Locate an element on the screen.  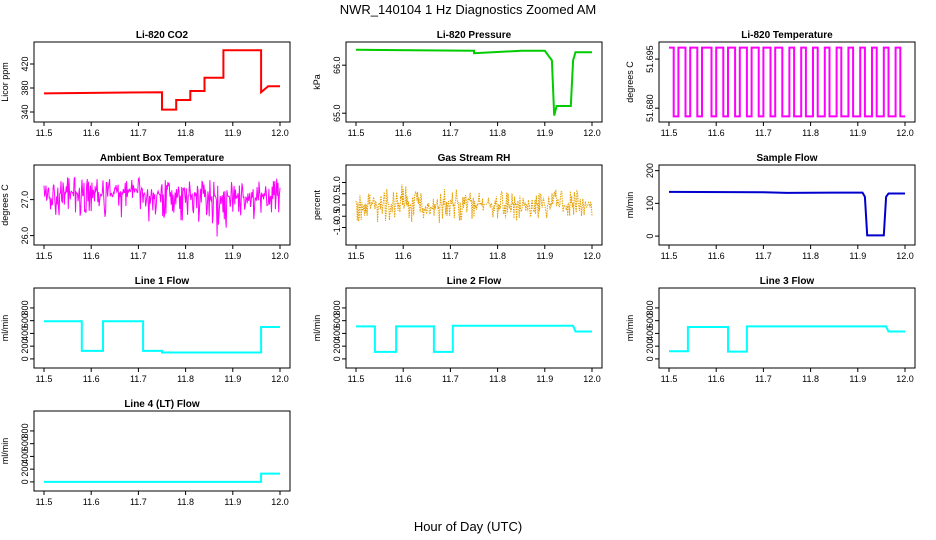
y-tick-label: 420 is located at coordinates (25, 63).